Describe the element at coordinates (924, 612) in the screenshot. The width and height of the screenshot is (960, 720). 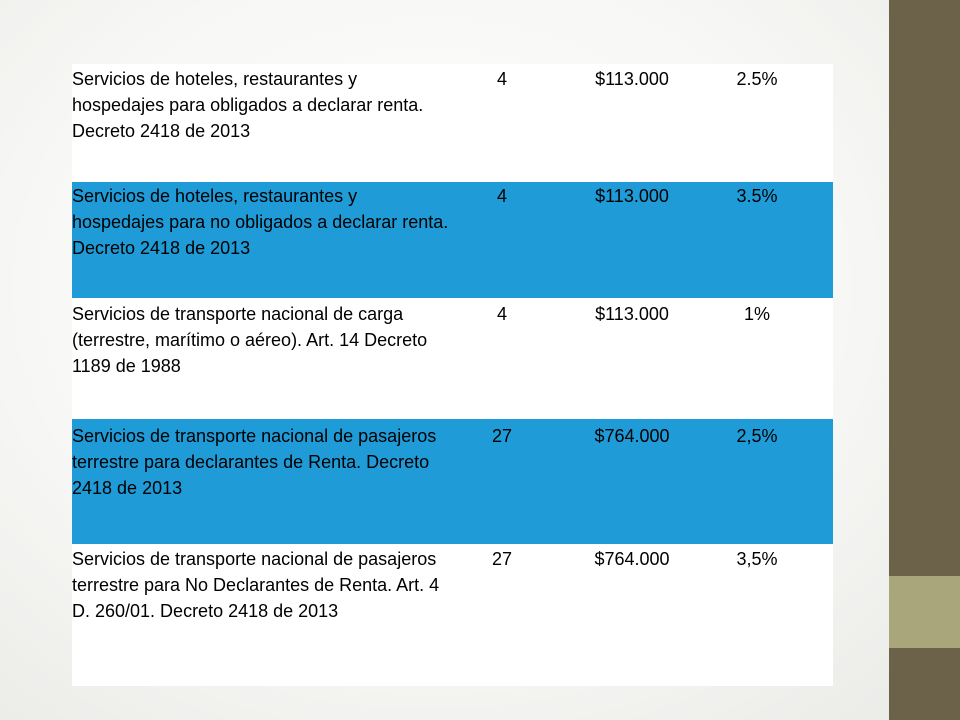
I see `slide-sidebar-accent` at that location.